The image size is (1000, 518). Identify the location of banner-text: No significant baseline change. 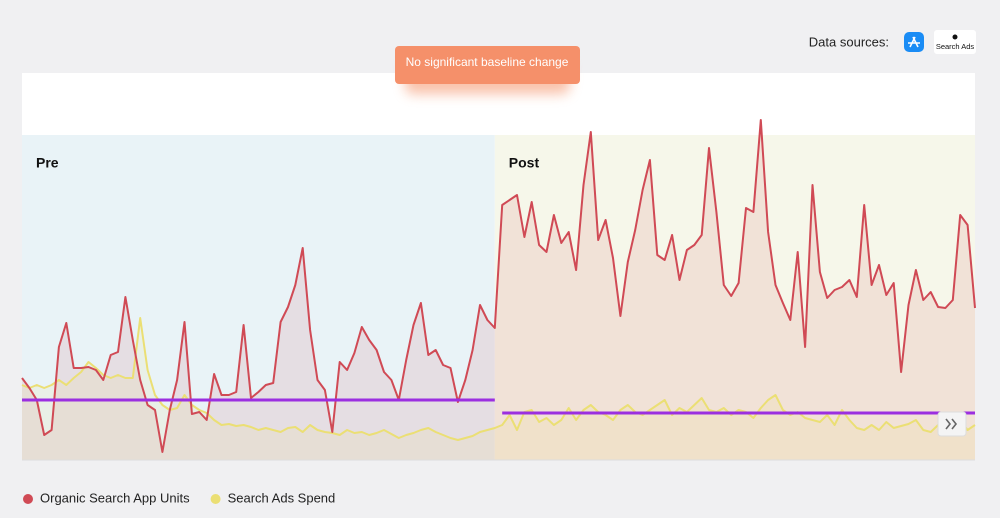
(487, 62).